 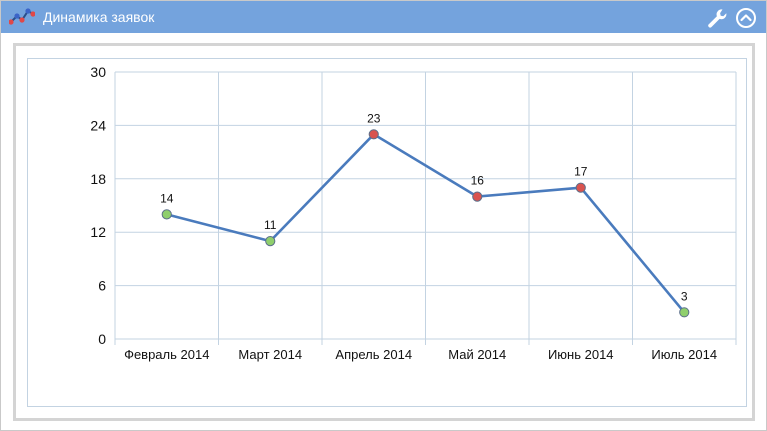 I want to click on x-tick-label: Июль 2014, so click(x=684, y=354).